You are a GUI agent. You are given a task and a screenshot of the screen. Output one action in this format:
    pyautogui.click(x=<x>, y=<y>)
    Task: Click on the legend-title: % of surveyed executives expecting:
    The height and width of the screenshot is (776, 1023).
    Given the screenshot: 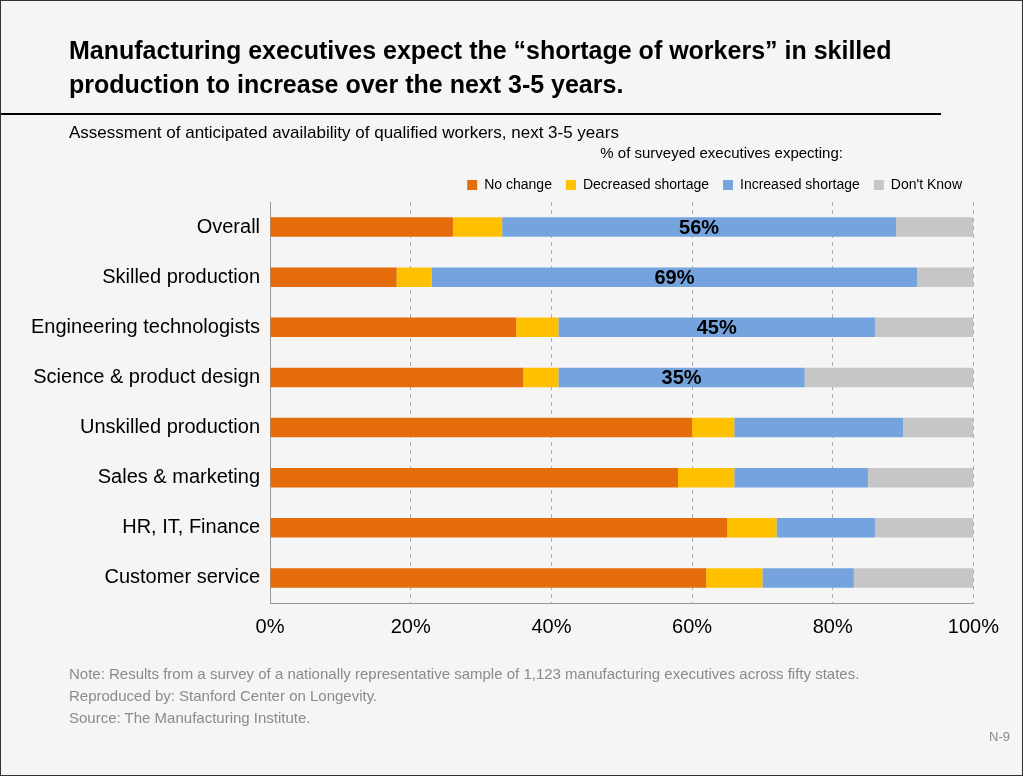 What is the action you would take?
    pyautogui.click(x=721, y=152)
    